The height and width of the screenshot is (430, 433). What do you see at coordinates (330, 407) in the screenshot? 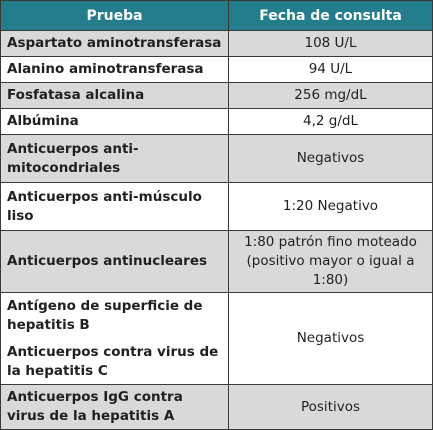
I see `result-cell: Positivos` at bounding box center [330, 407].